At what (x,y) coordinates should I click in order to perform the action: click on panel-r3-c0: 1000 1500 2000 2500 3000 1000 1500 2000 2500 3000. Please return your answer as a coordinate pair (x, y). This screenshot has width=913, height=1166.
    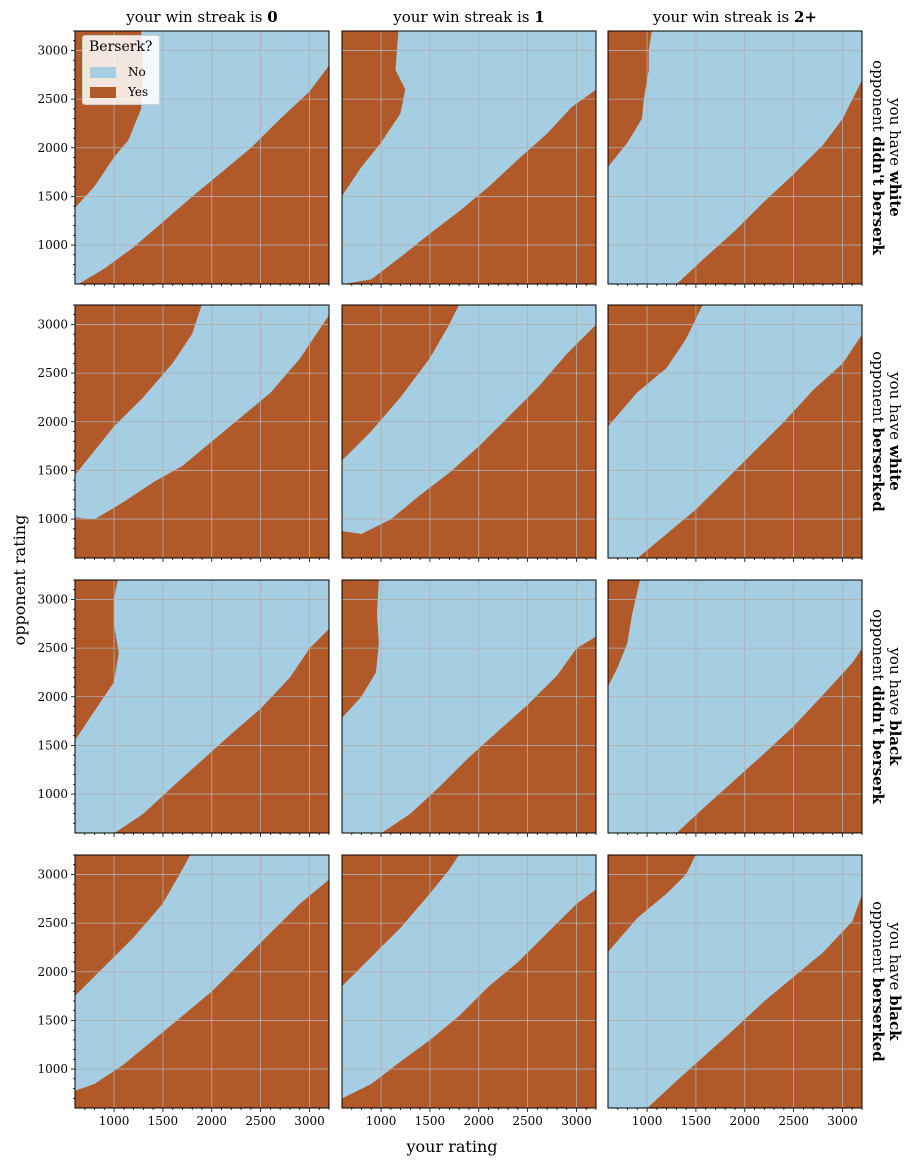
    Looking at the image, I should click on (183, 991).